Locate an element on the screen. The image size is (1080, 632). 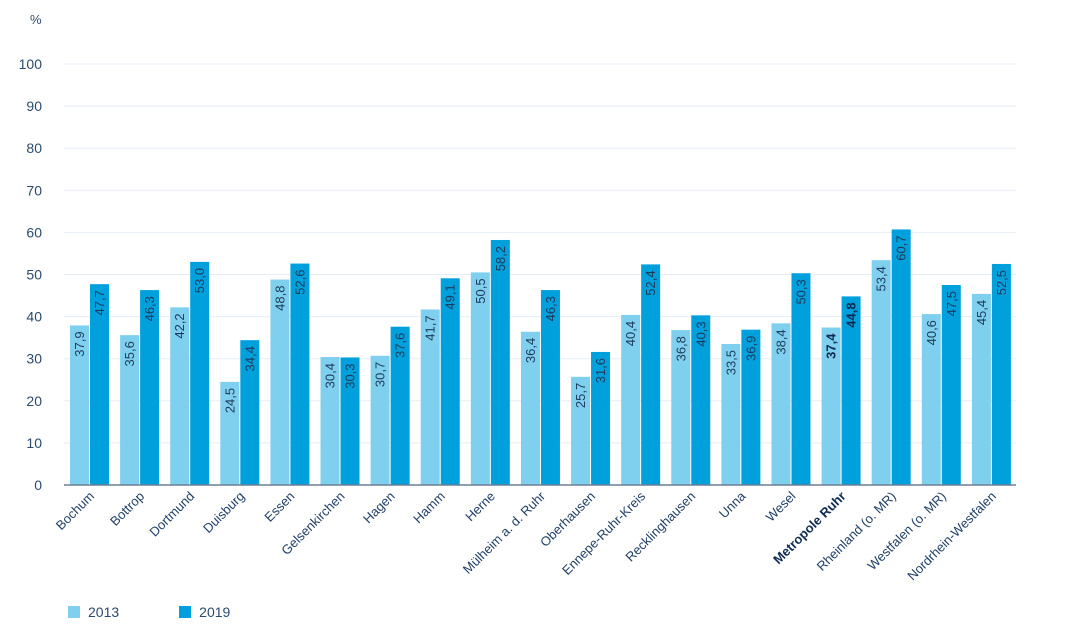
legend-label-2019: 2019 is located at coordinates (215, 612).